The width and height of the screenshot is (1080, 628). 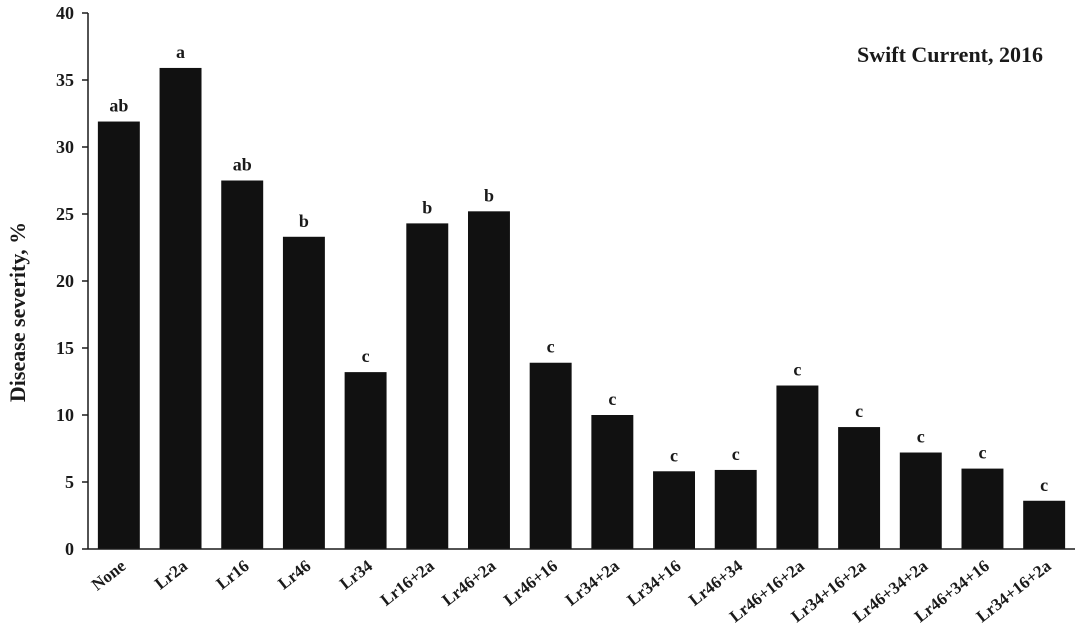 What do you see at coordinates (69, 482) in the screenshot?
I see `y-tick-label: 5` at bounding box center [69, 482].